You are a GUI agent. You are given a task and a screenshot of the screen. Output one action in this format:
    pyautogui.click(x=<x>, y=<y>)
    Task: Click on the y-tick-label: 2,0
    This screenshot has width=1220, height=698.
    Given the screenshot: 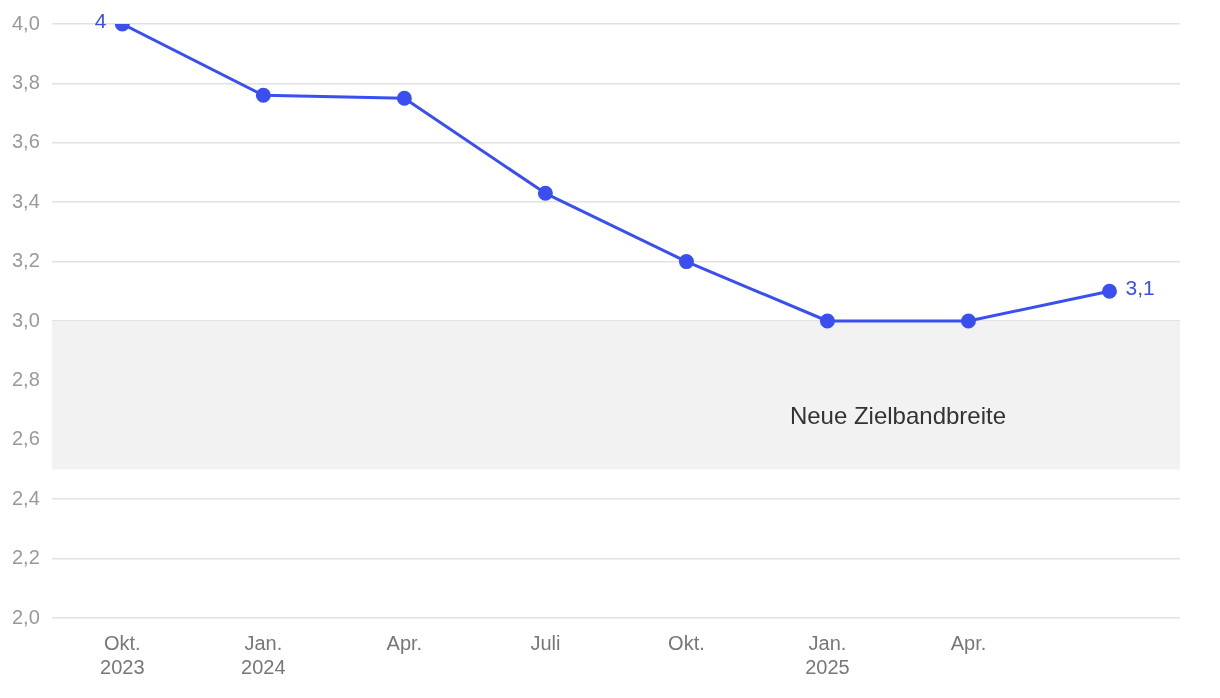 What is the action you would take?
    pyautogui.click(x=25, y=616)
    